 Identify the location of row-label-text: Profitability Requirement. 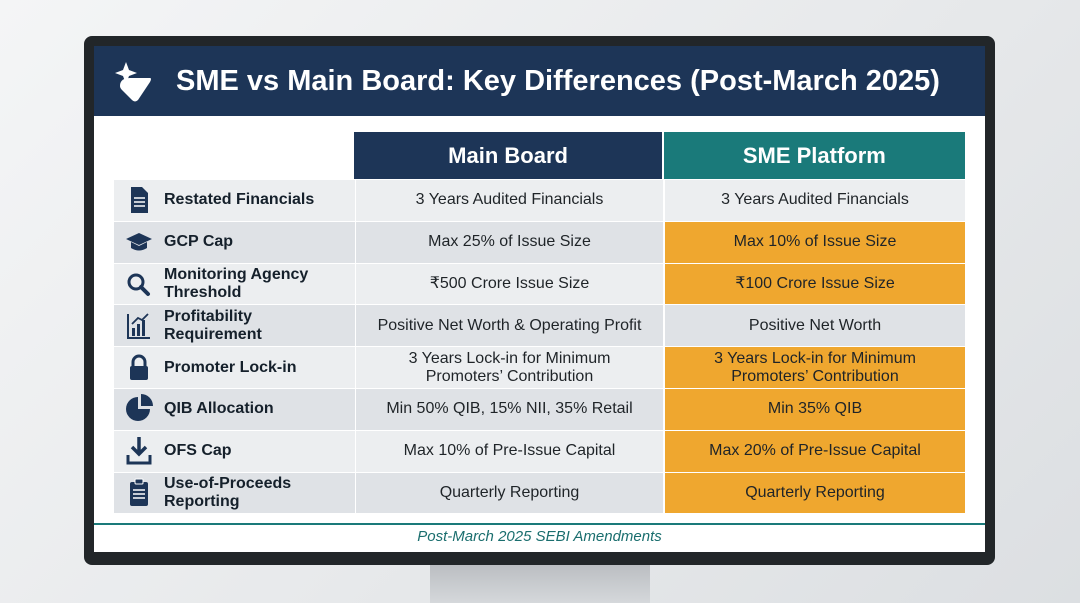
(213, 325).